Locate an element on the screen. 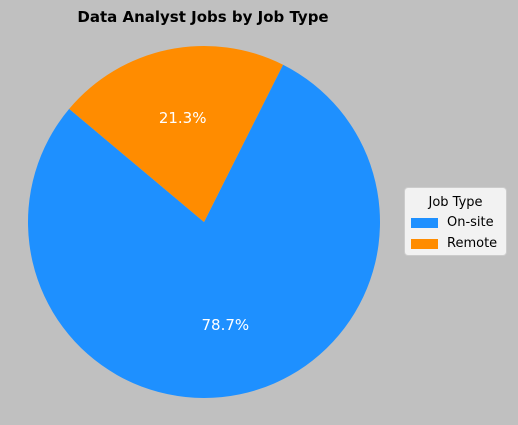  pie-percent-labels: 78.7% 21.3% is located at coordinates (204, 221).